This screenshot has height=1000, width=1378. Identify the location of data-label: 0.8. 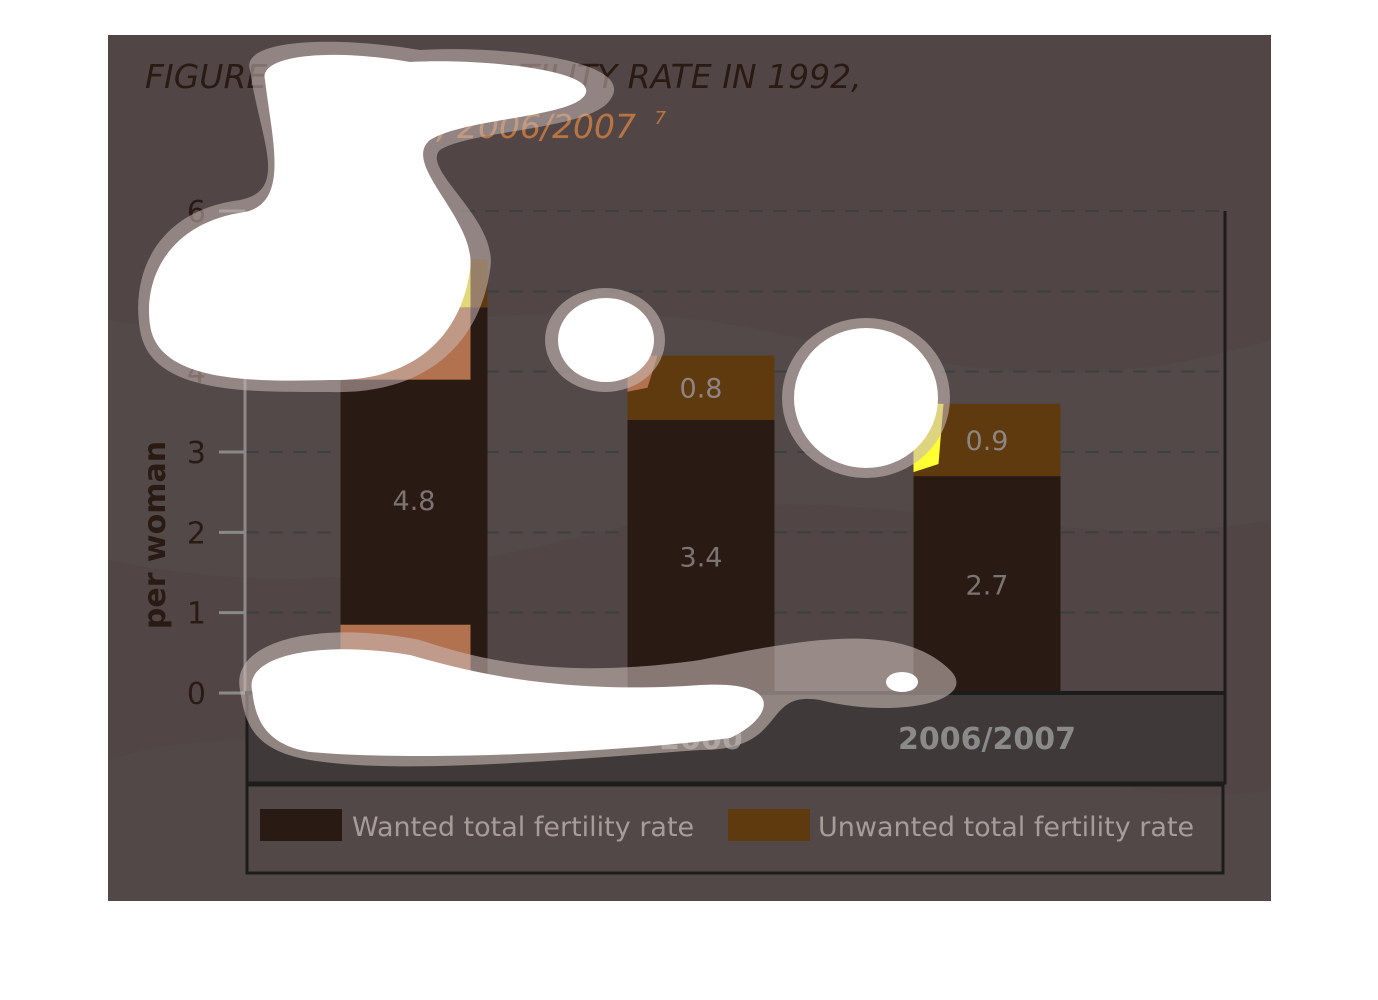
(701, 389).